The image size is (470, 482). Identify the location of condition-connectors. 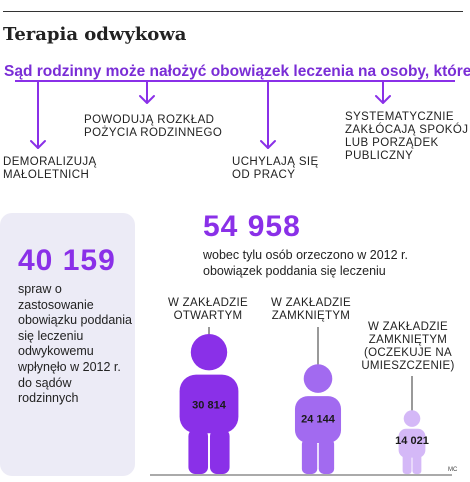
(235, 114).